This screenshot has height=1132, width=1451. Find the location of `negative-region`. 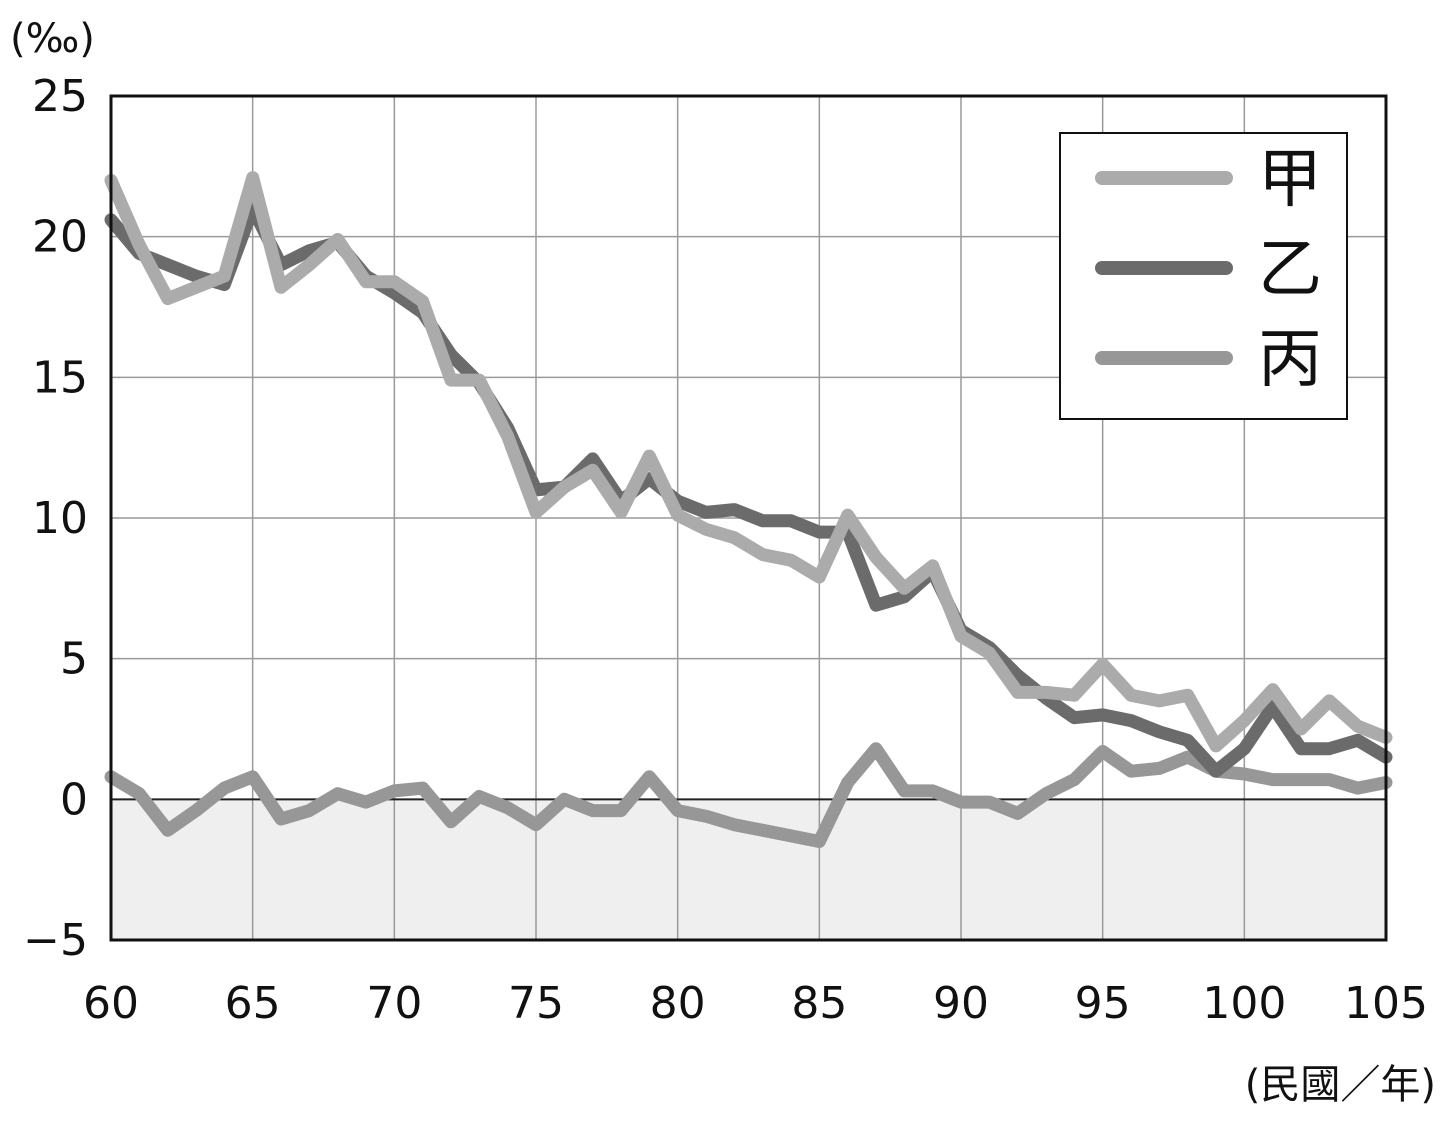

negative-region is located at coordinates (748, 869).